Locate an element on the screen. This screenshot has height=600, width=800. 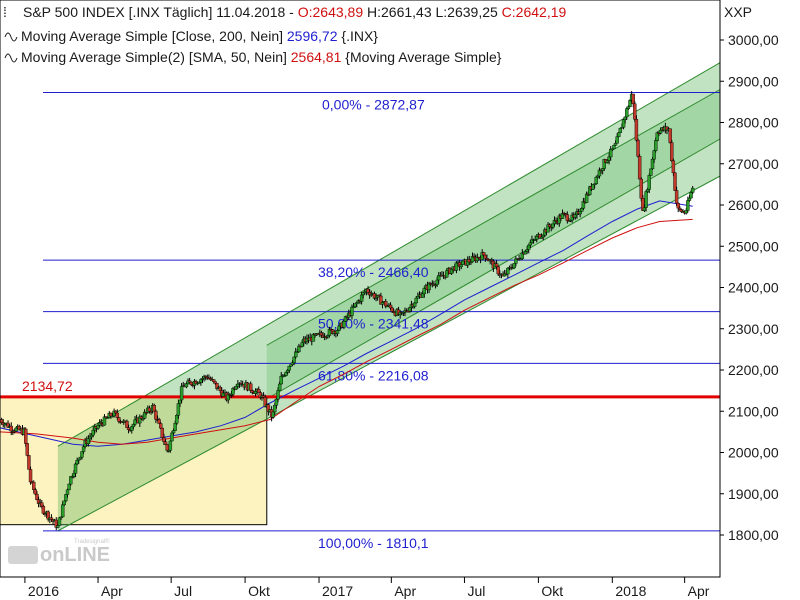
y-tick-label: 2600,00 is located at coordinates (753, 205).